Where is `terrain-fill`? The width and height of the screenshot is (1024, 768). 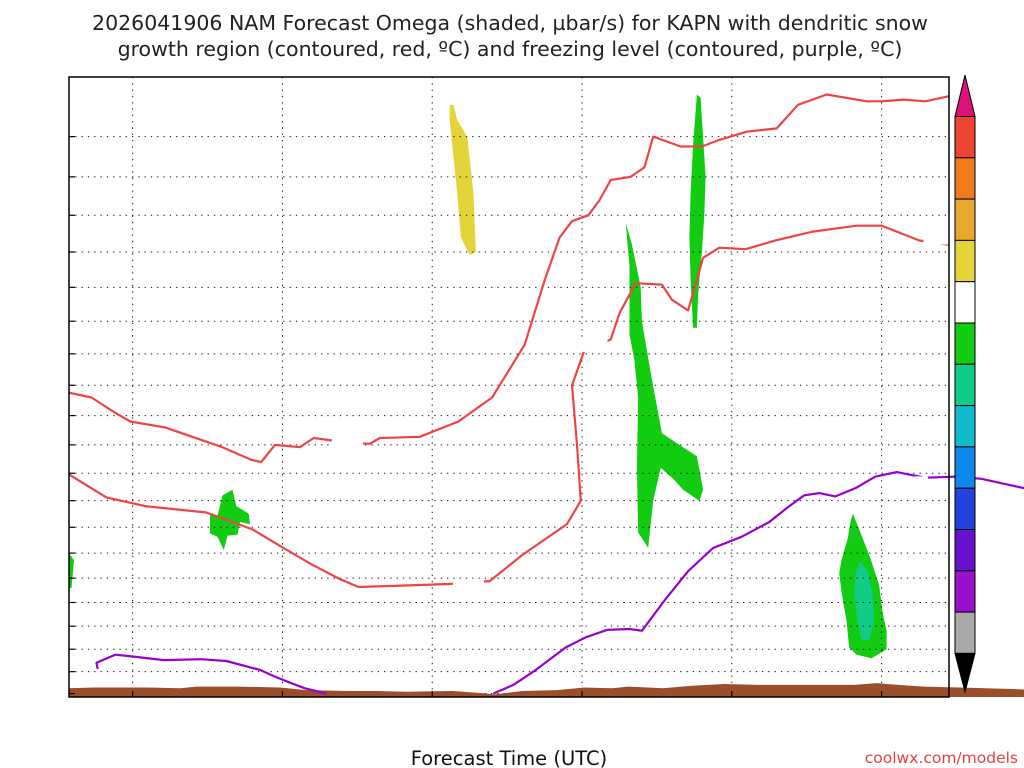
terrain-fill is located at coordinates (546, 690).